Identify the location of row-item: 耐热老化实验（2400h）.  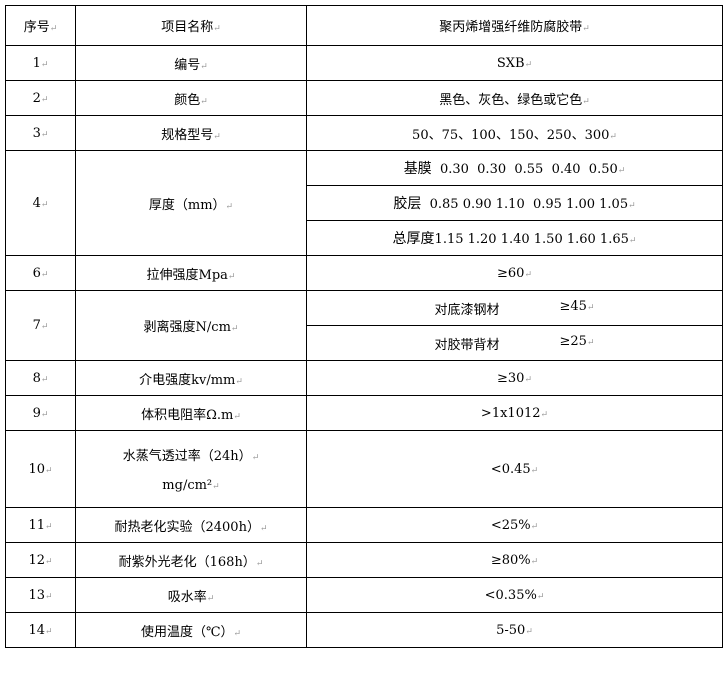
(191, 525).